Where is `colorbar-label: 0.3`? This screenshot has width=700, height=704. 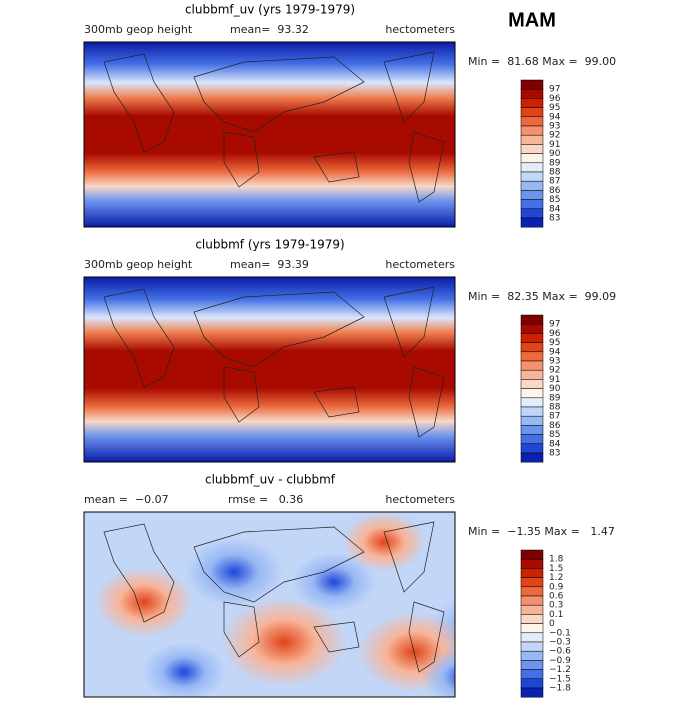
colorbar-label: 0.3 is located at coordinates (556, 606).